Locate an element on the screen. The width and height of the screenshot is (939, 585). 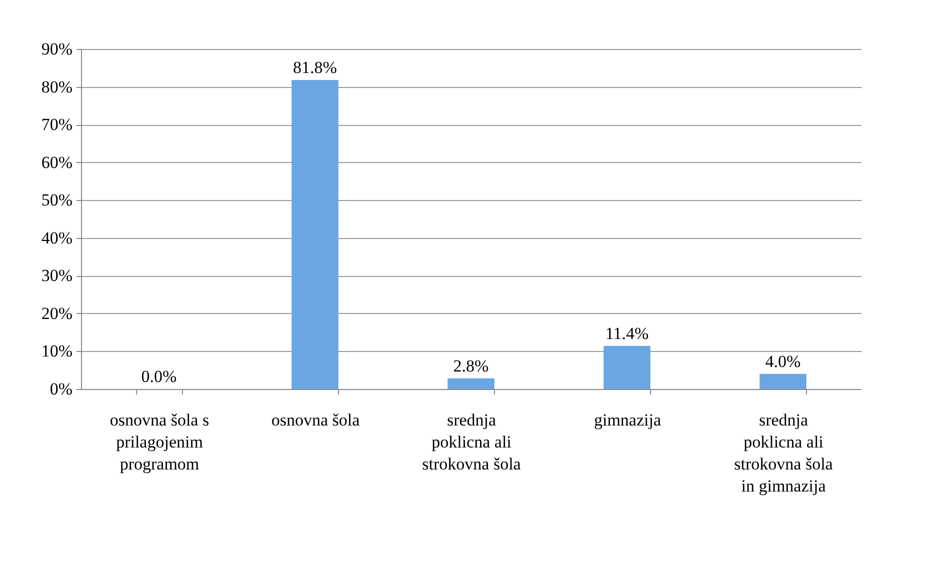
x-tick-label: srednja poklicna ali strokovna šola is located at coordinates (472, 442).